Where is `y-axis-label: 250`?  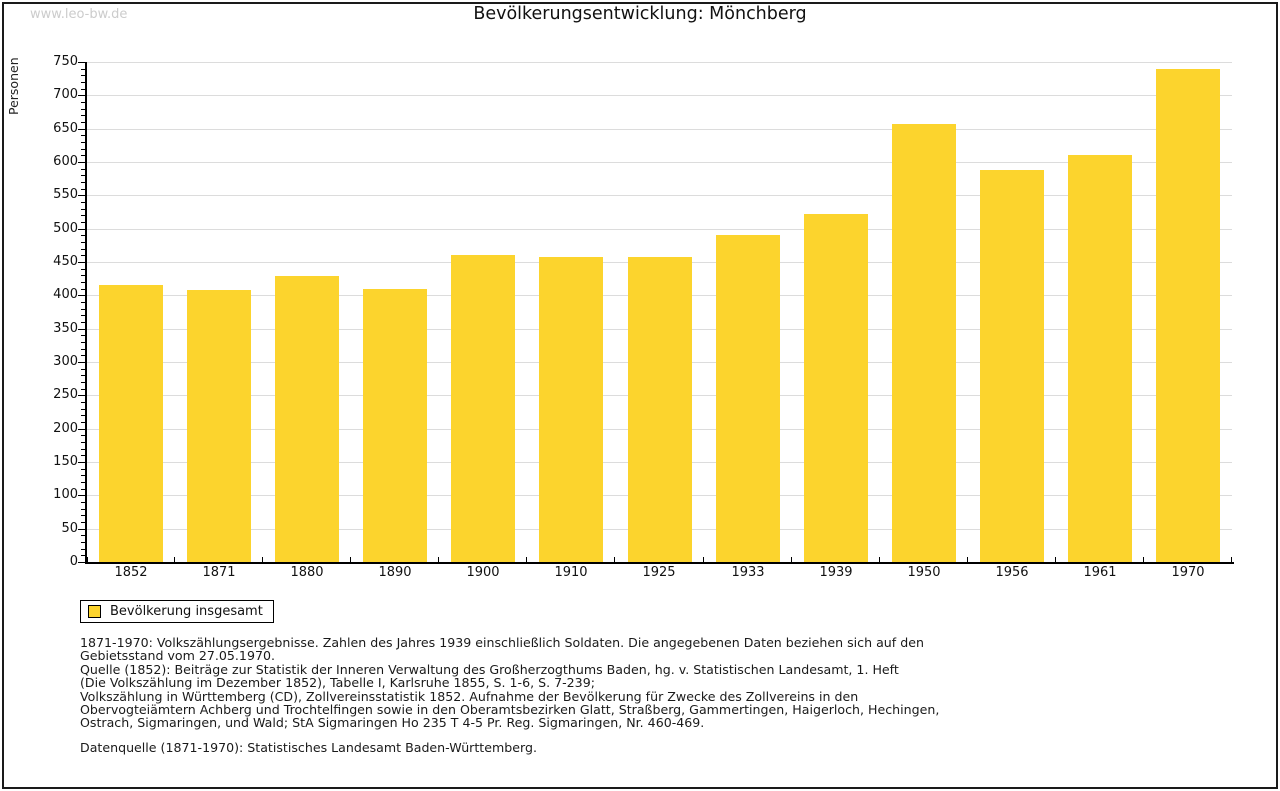
y-axis-label: 250 is located at coordinates (65, 394).